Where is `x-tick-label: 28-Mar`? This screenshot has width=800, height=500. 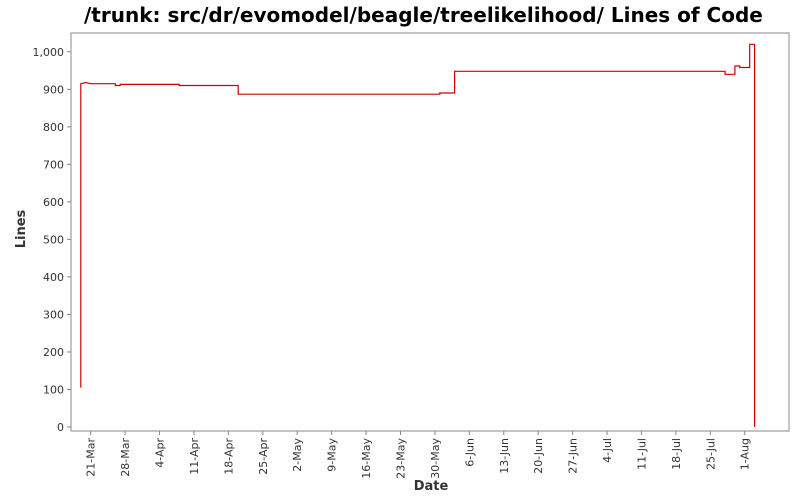 x-tick-label: 28-Mar is located at coordinates (125, 457).